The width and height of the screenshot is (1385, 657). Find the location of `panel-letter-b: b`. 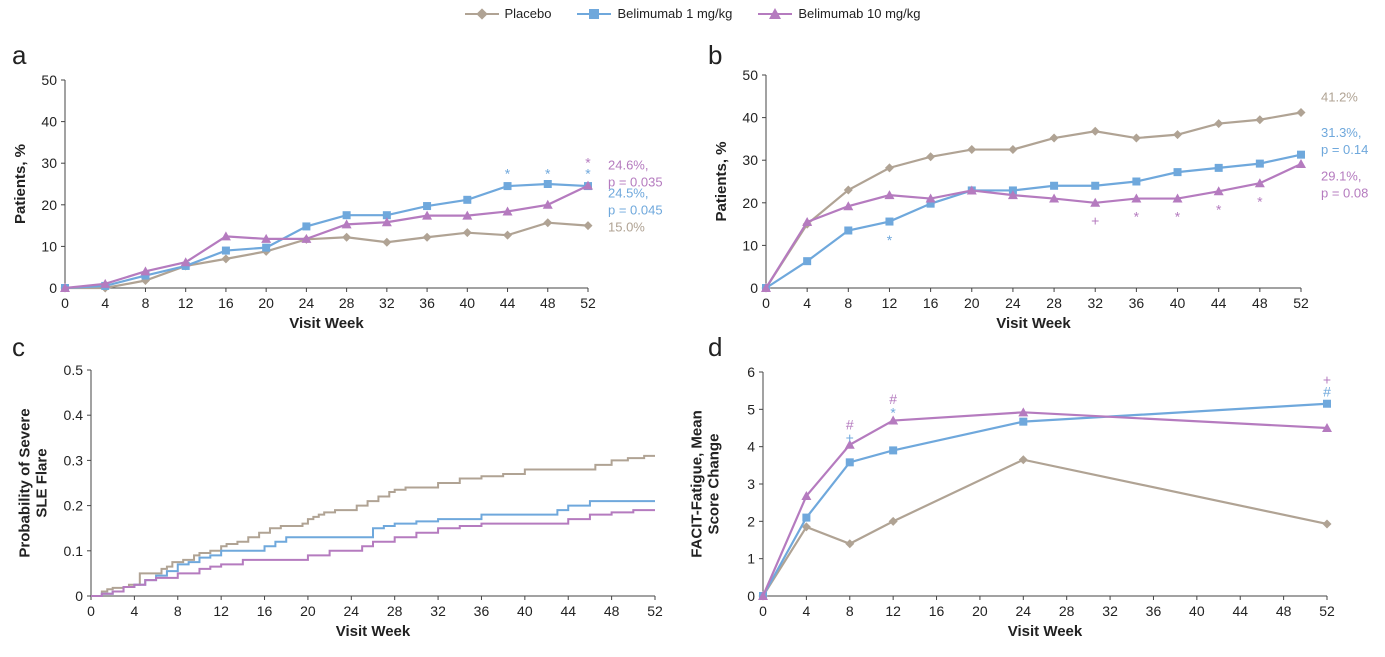

panel-letter-b: b is located at coordinates (715, 55).